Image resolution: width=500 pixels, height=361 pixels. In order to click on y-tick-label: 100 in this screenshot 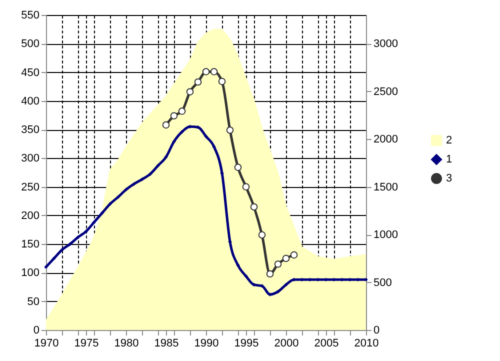, I will do `click(30, 273)`.